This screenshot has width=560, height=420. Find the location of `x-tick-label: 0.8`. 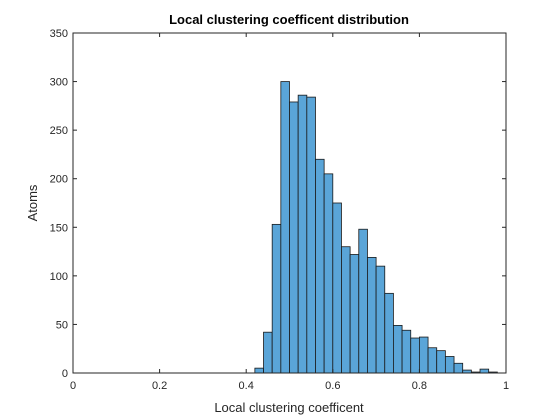

x-tick-label: 0.8 is located at coordinates (419, 386).